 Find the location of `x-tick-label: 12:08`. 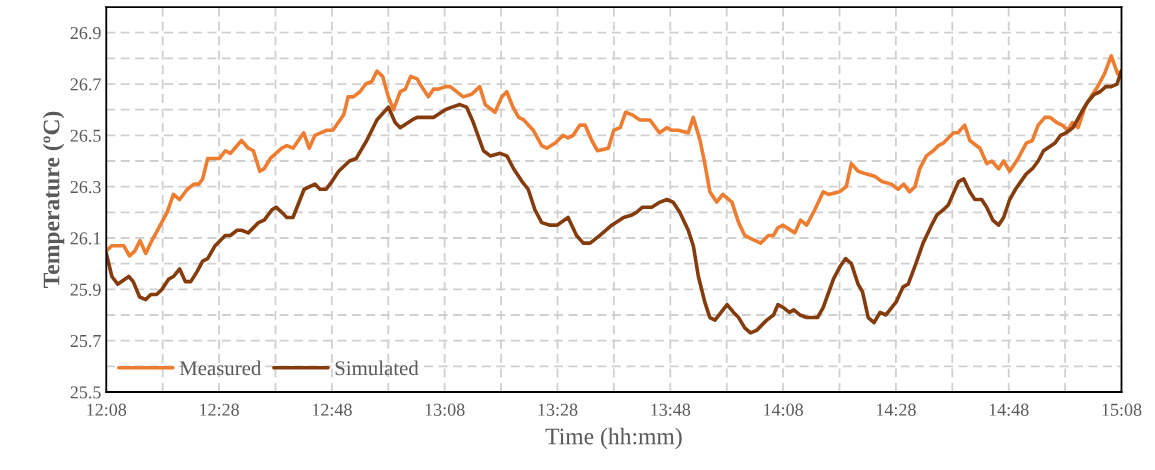

x-tick-label: 12:08 is located at coordinates (107, 409).